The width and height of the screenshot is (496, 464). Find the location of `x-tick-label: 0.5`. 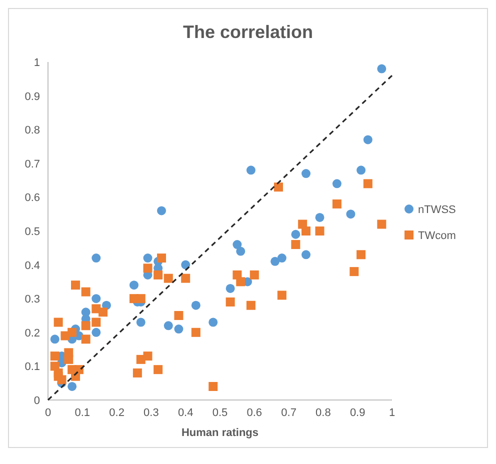

x-tick-label: 0.5 is located at coordinates (220, 413).